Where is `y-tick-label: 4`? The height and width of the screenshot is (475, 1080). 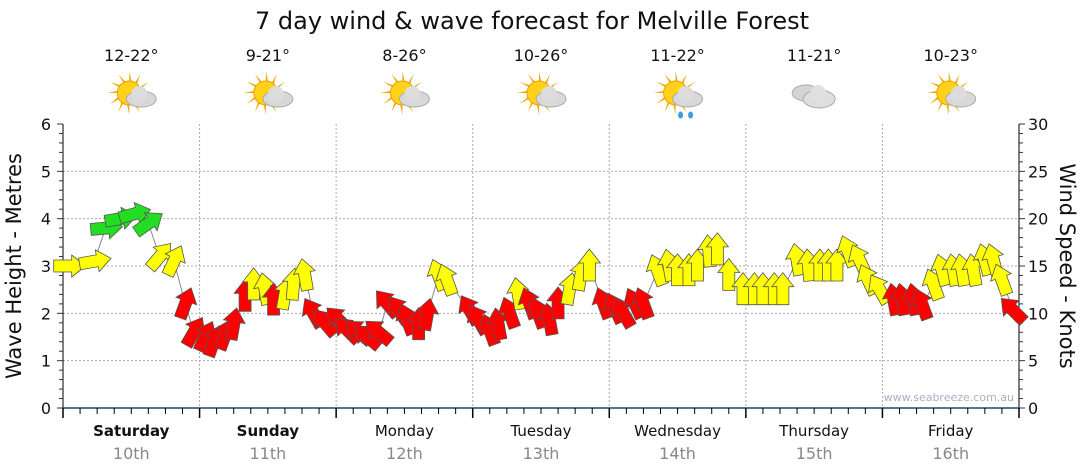 y-tick-label: 4 is located at coordinates (46, 219).